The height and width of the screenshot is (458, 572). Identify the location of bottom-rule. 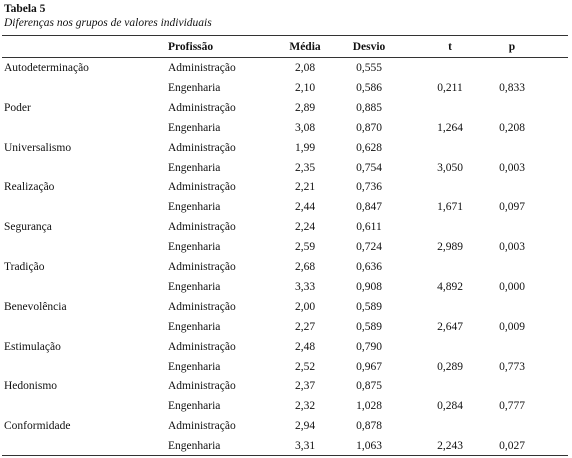
(285, 455).